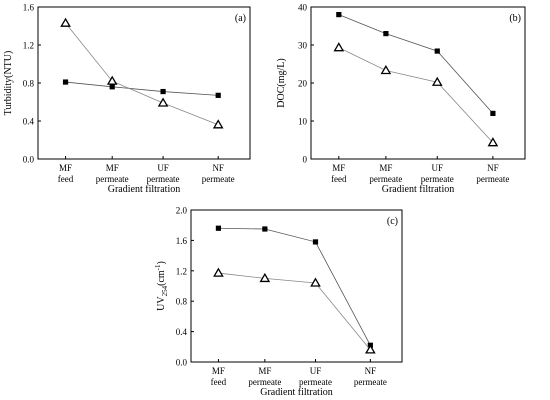  What do you see at coordinates (218, 168) in the screenshot?
I see `panel-a-x-tick-label: NF` at bounding box center [218, 168].